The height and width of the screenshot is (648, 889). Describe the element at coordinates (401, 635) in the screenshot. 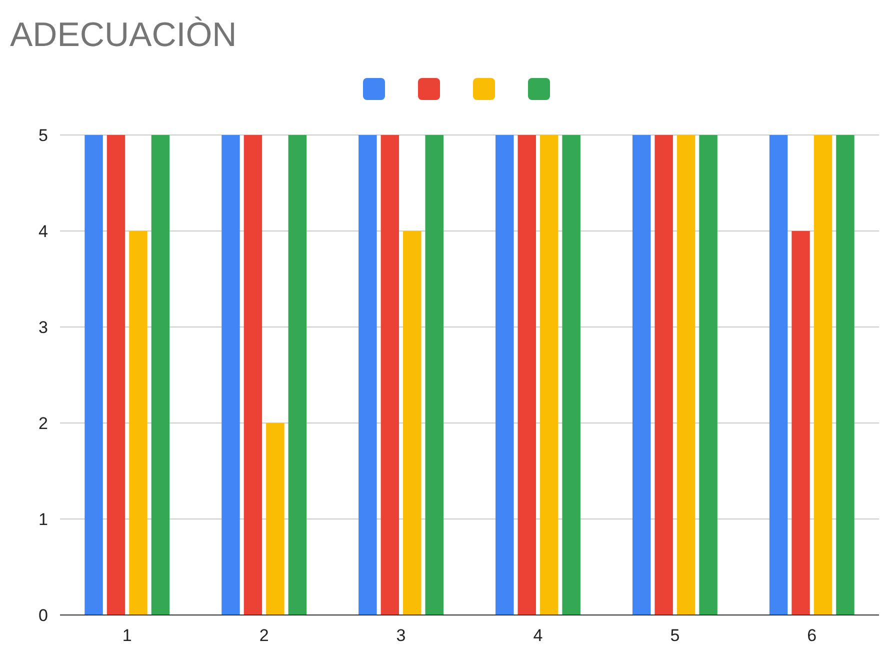

I see `x-tick-label: 3` at that location.